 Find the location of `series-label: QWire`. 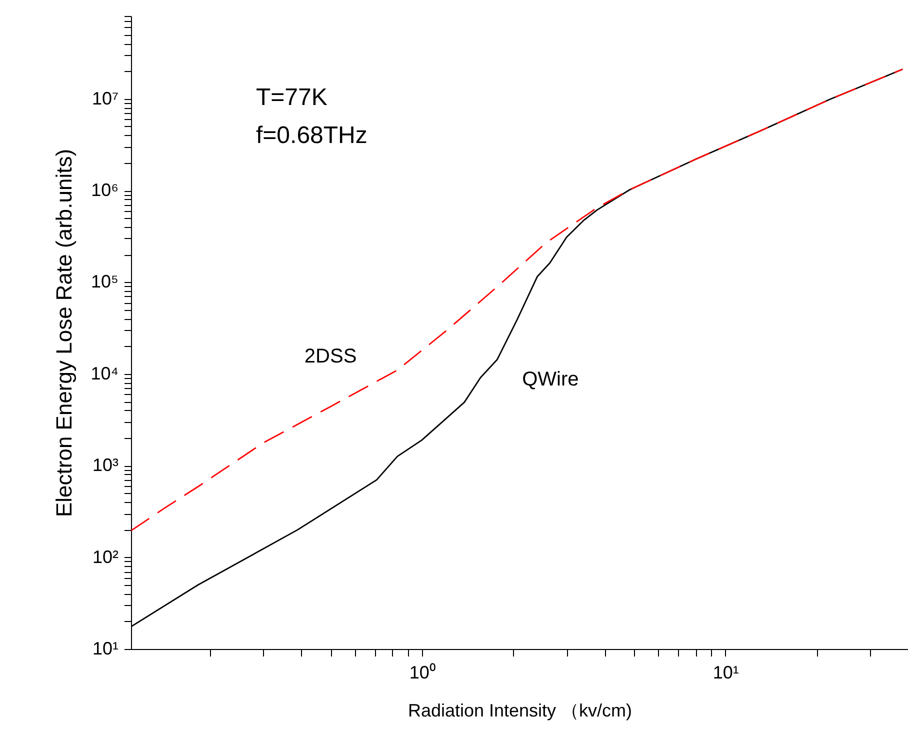

series-label: QWire is located at coordinates (550, 379).